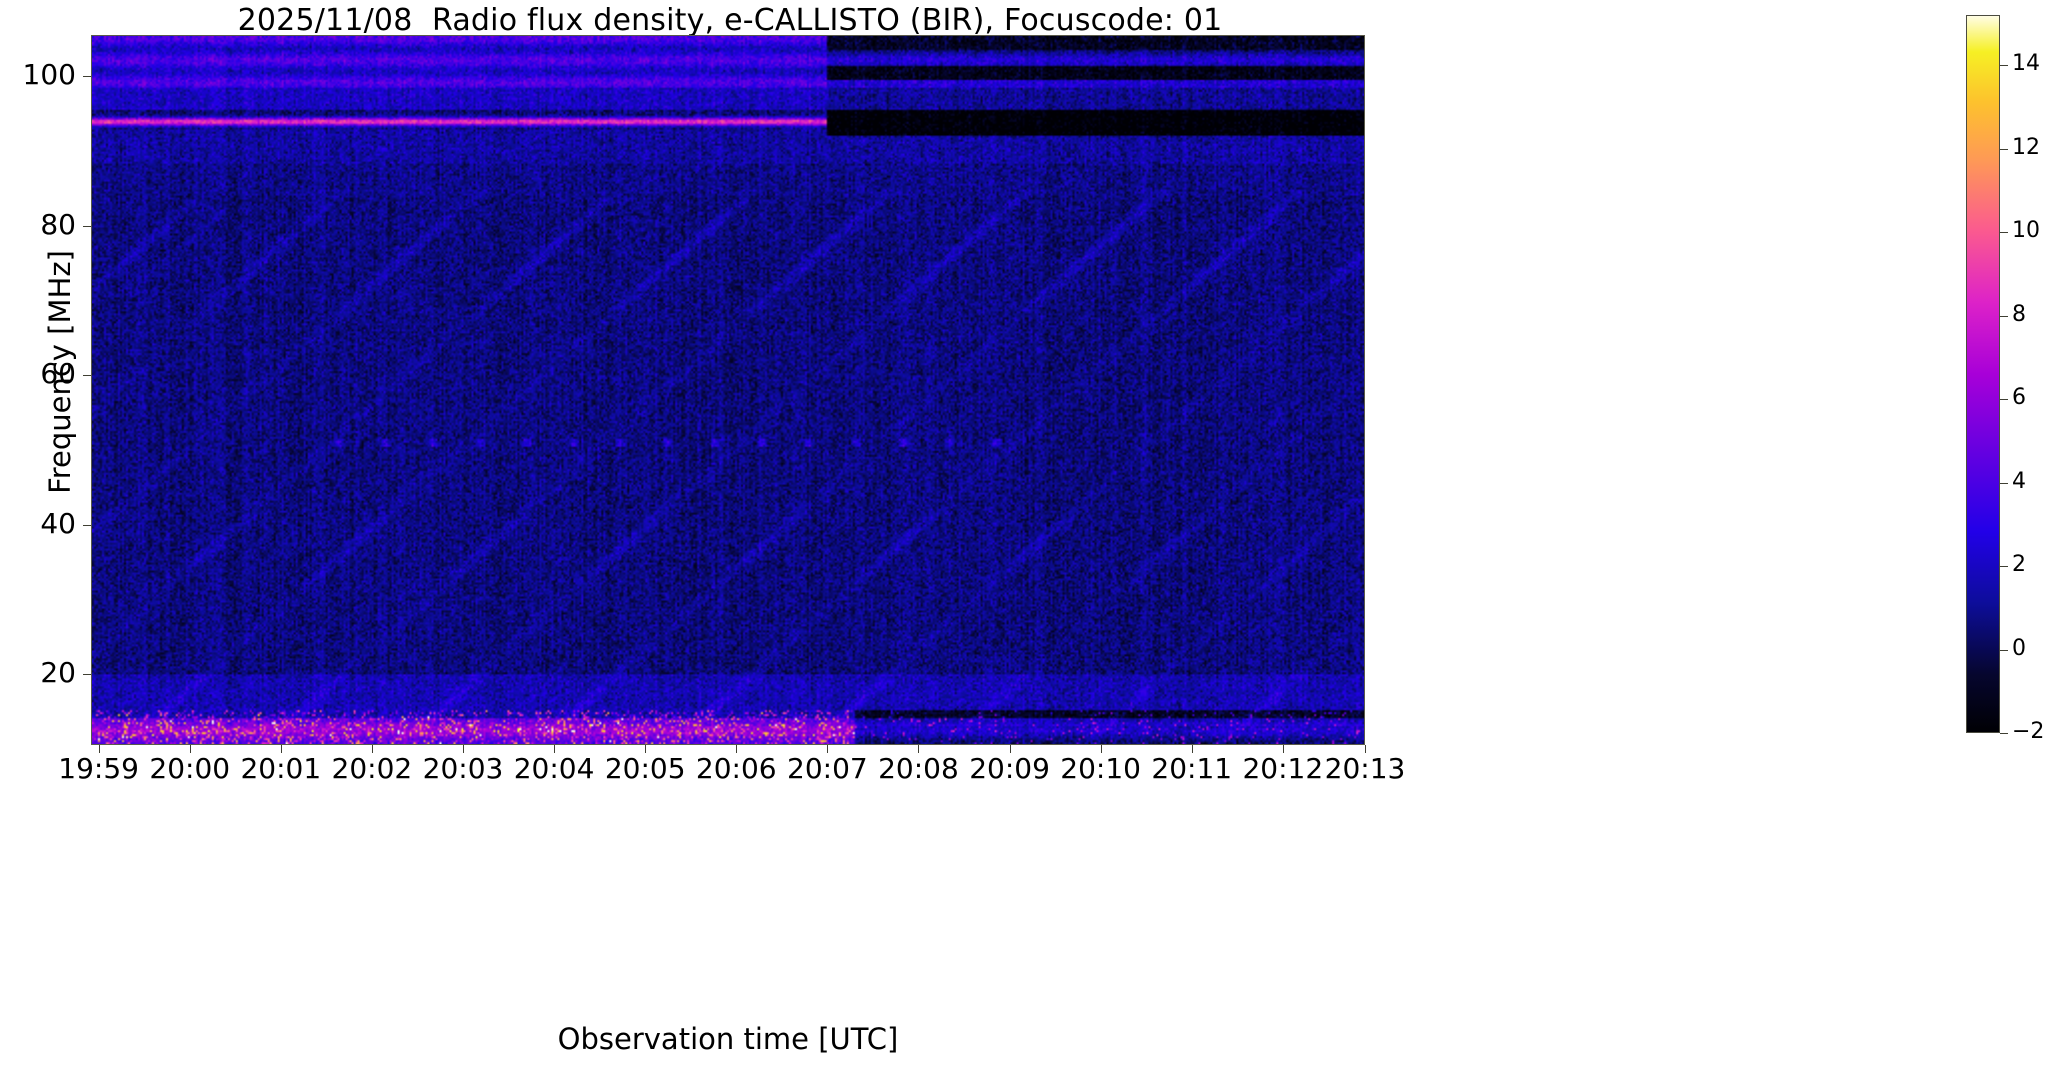 This screenshot has width=2066, height=1067. I want to click on x-tick-label: 19:59, so click(98, 768).